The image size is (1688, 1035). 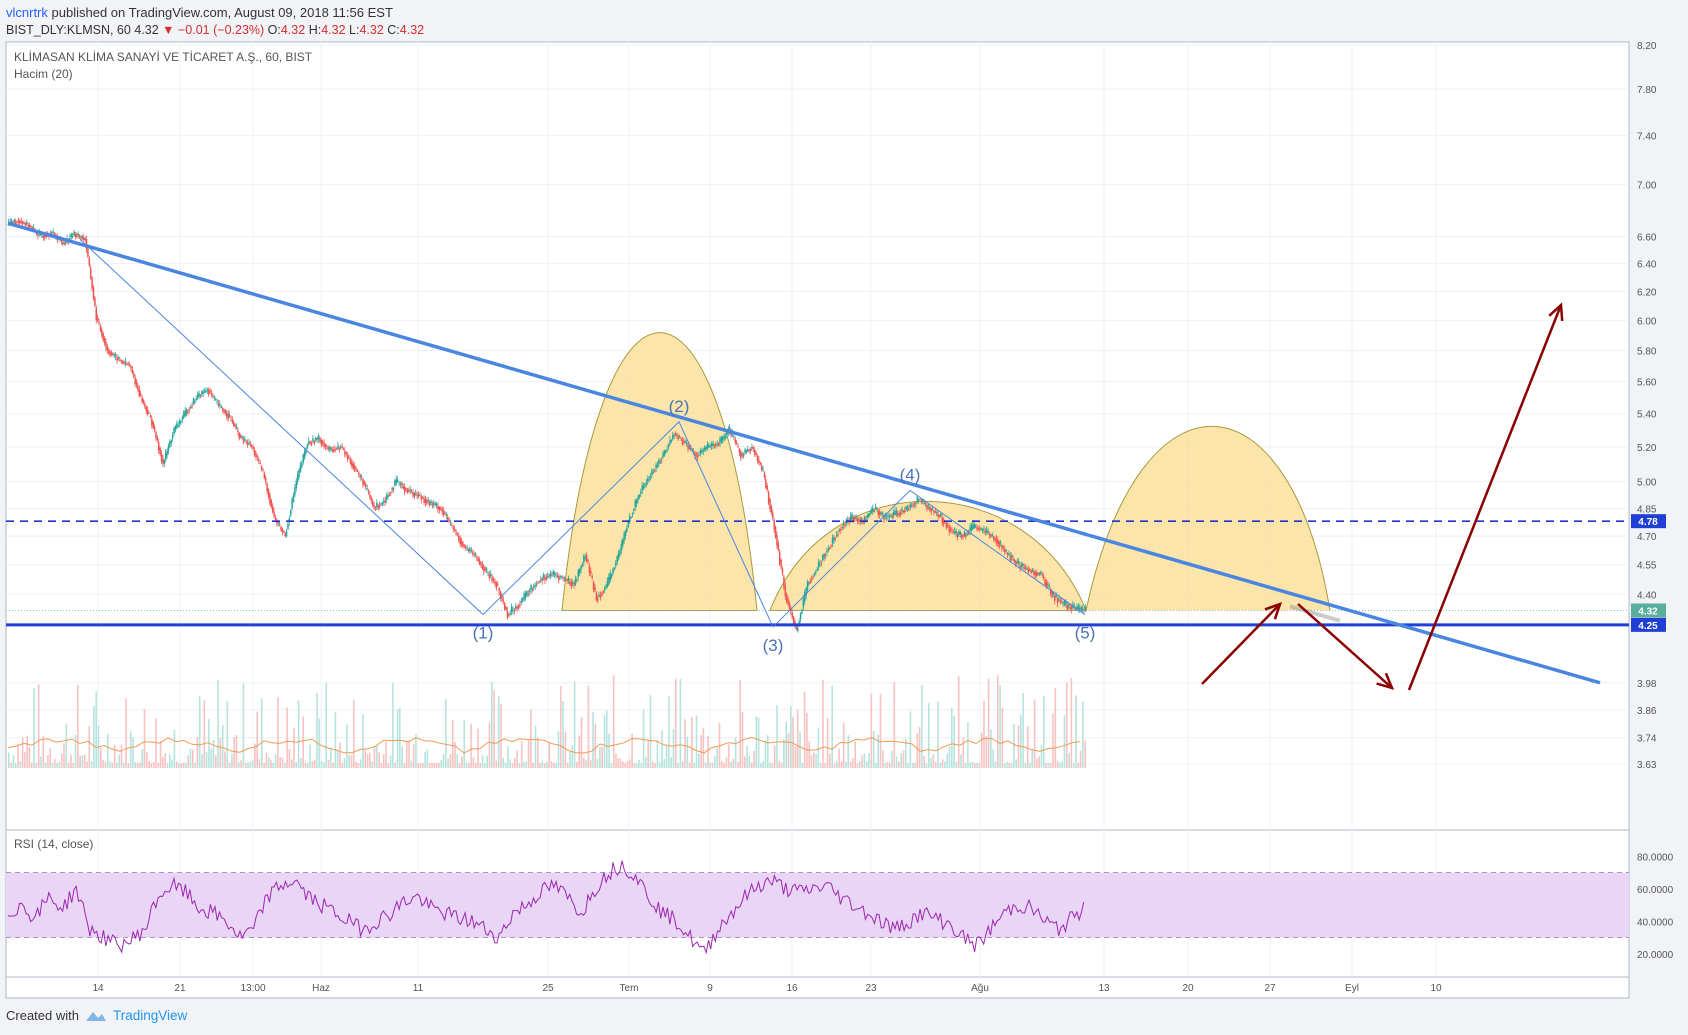 What do you see at coordinates (1647, 684) in the screenshot?
I see `price-tick-label: 3.98` at bounding box center [1647, 684].